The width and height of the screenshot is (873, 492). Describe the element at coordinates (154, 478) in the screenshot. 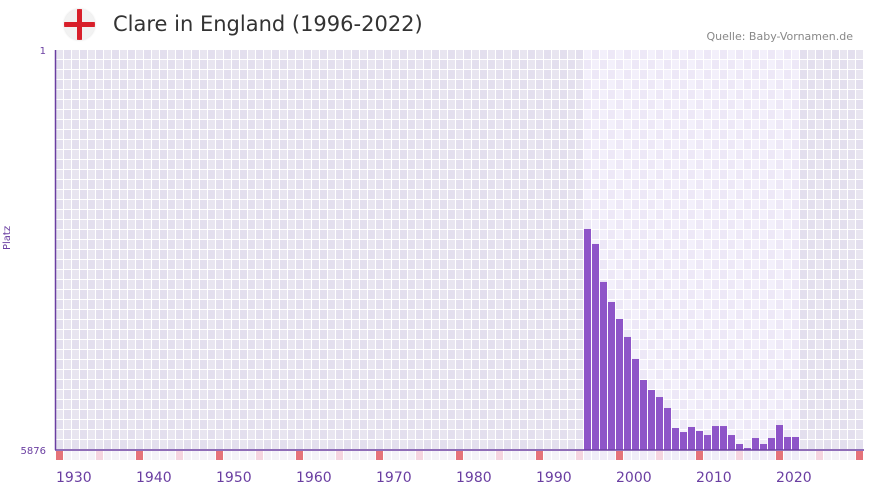

I see `x-tick-label: 1940` at that location.